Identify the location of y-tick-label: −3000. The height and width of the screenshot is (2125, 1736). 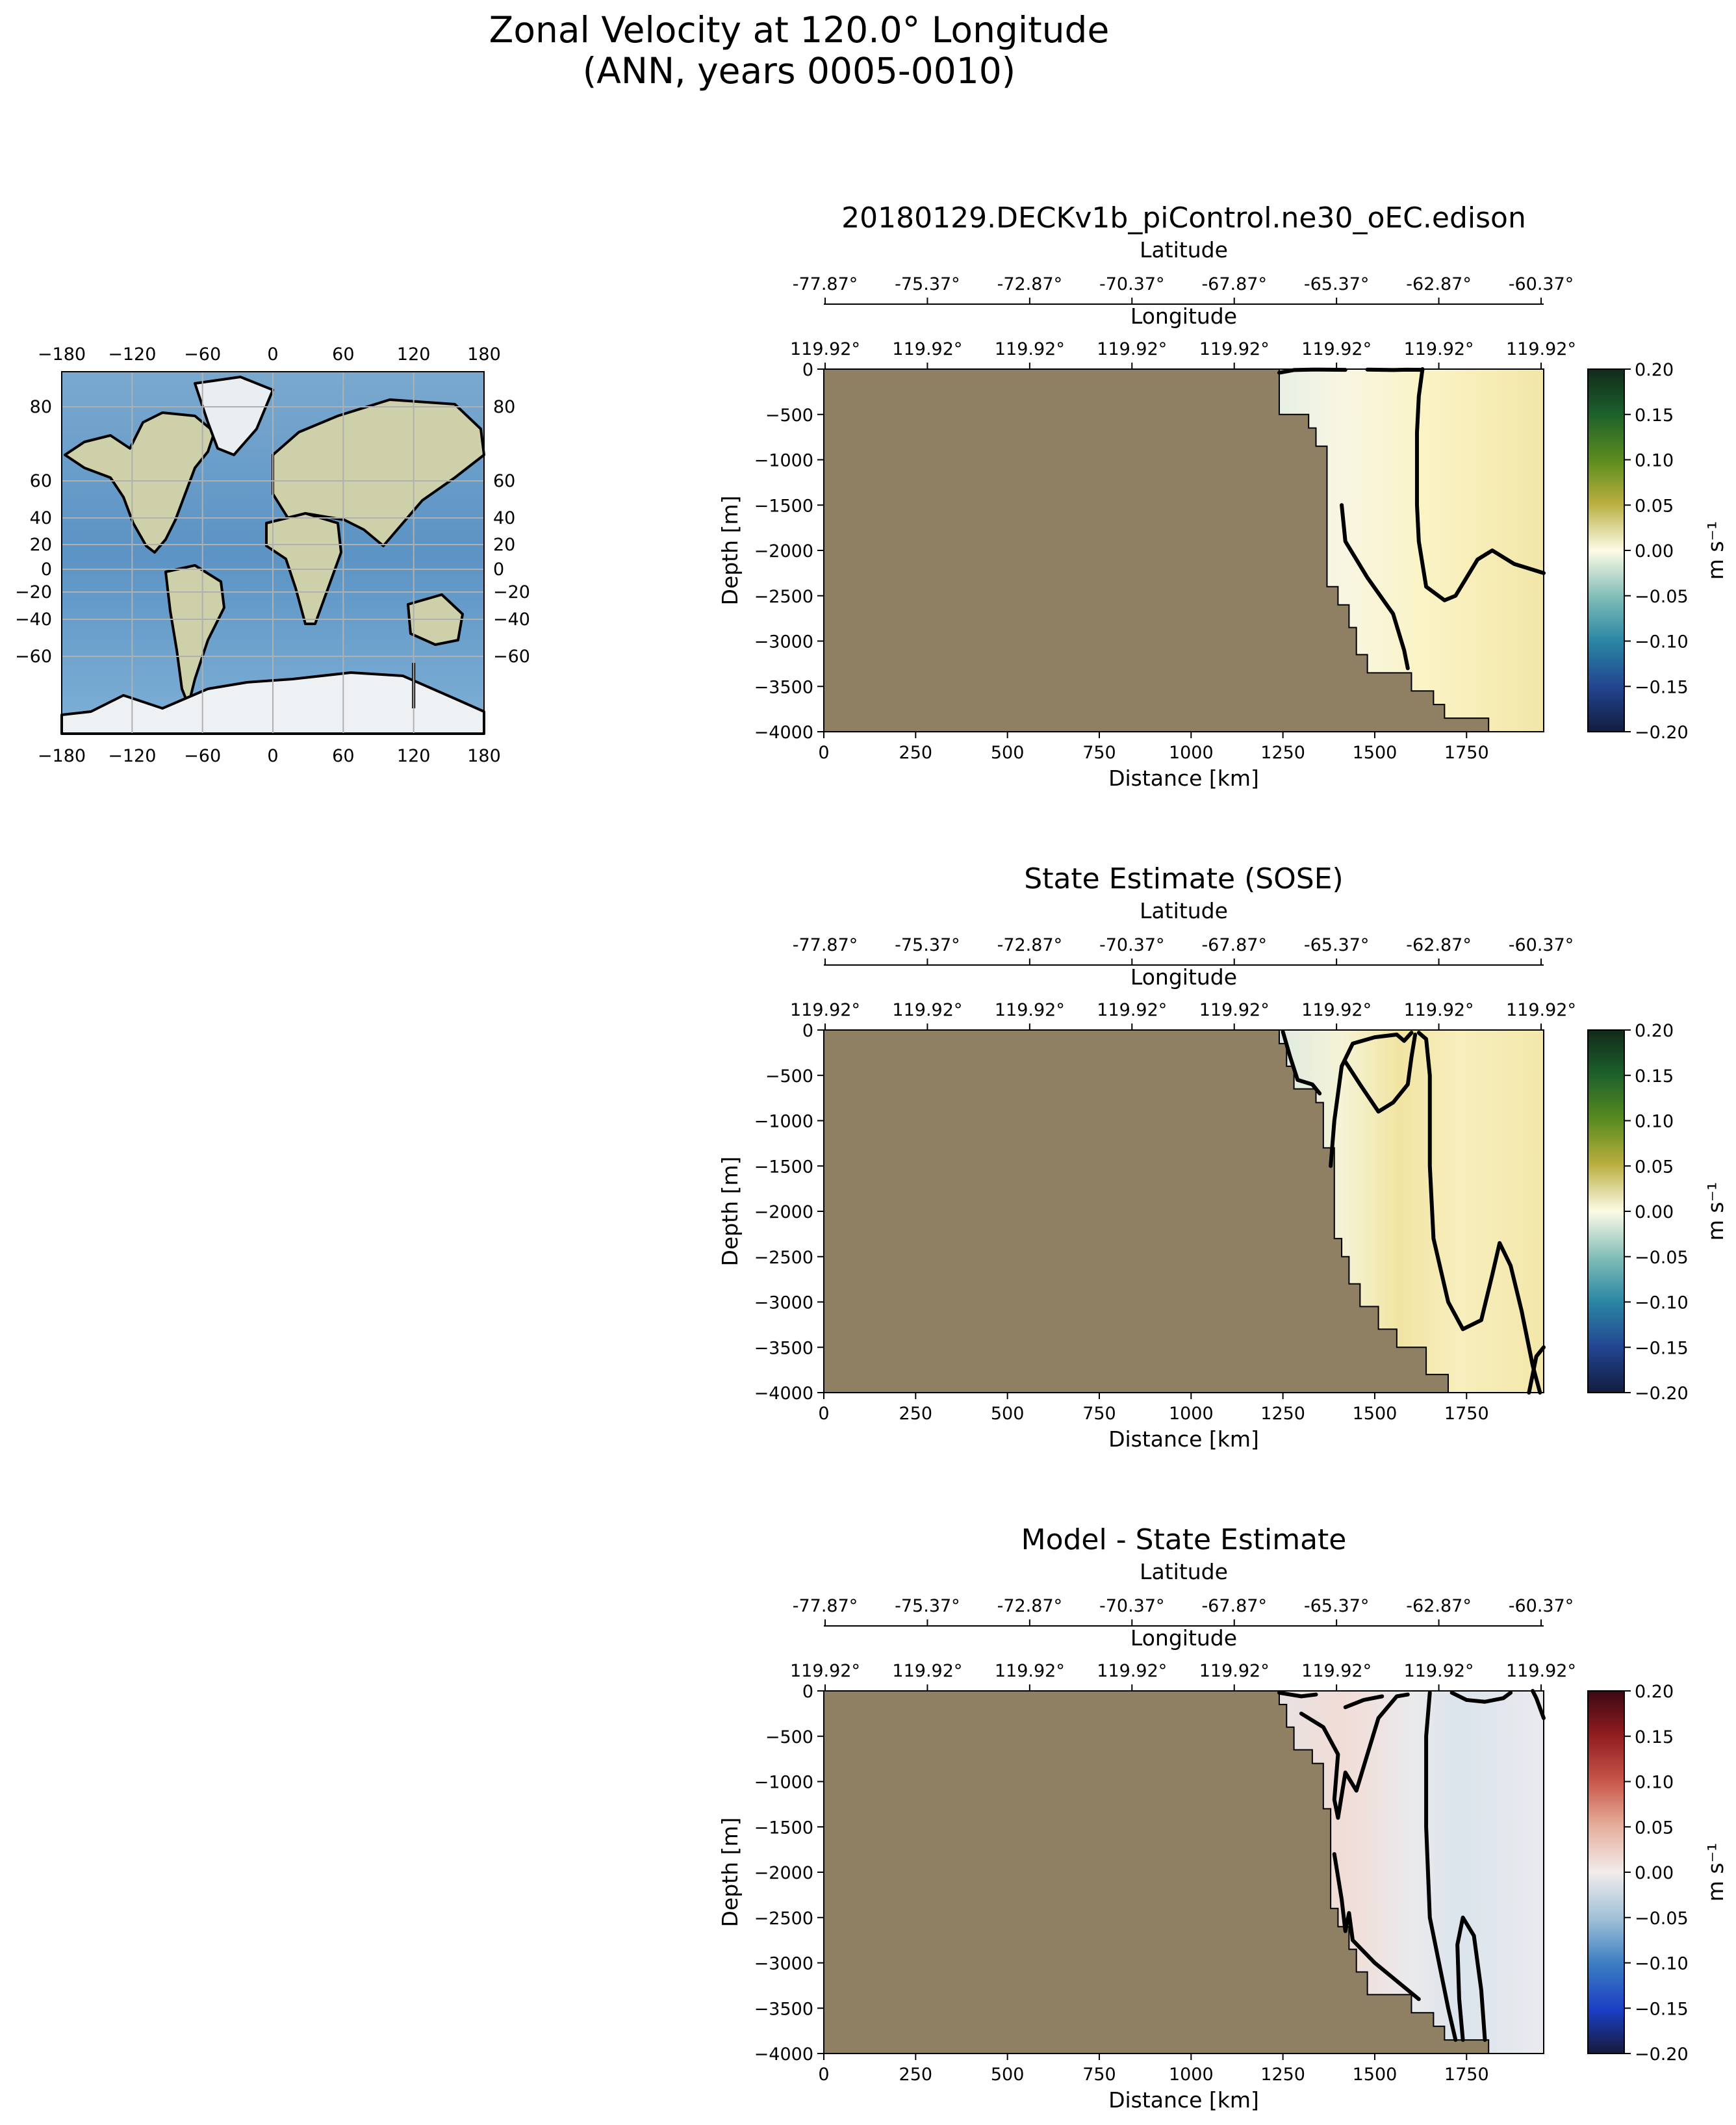
(783, 1303).